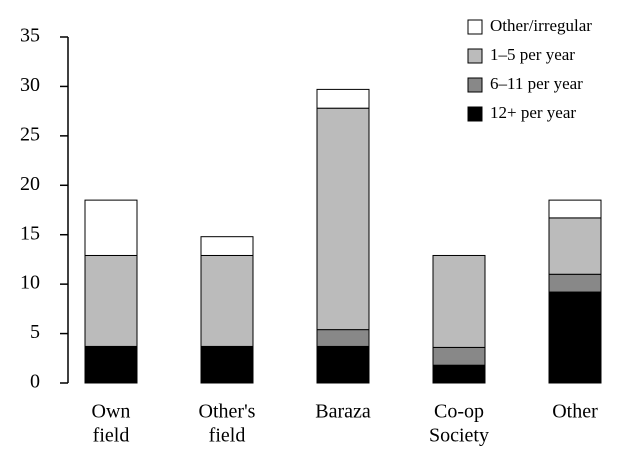 The image size is (640, 452). I want to click on y-tick-label: 0, so click(35, 382).